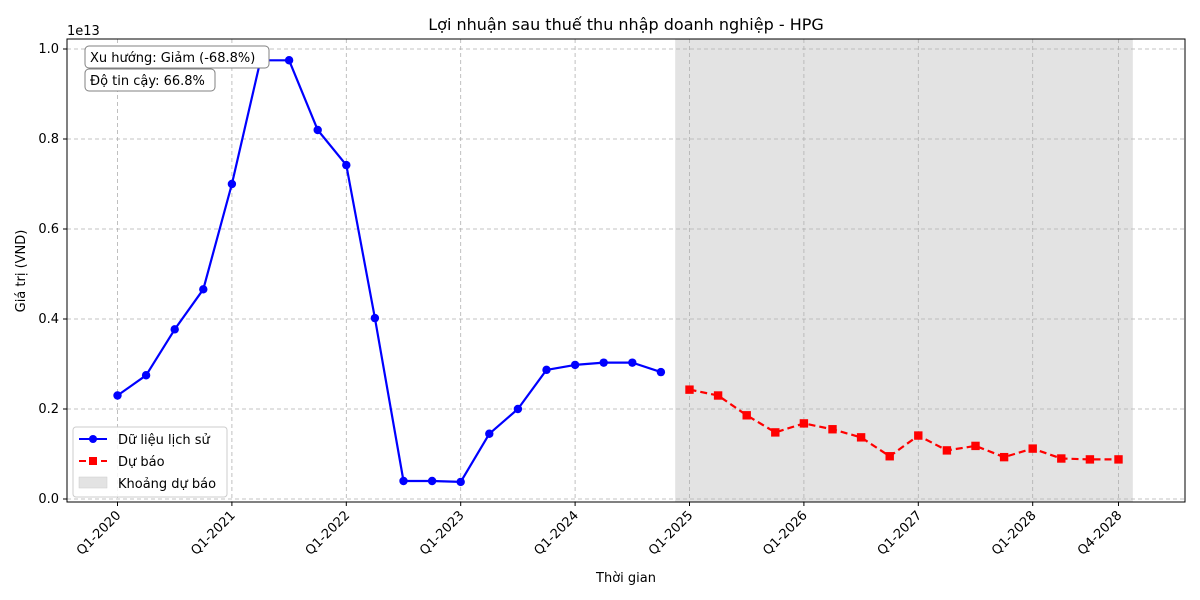 The height and width of the screenshot is (600, 1200). Describe the element at coordinates (1100, 533) in the screenshot. I see `x-tick-label: Q4-2028` at that location.